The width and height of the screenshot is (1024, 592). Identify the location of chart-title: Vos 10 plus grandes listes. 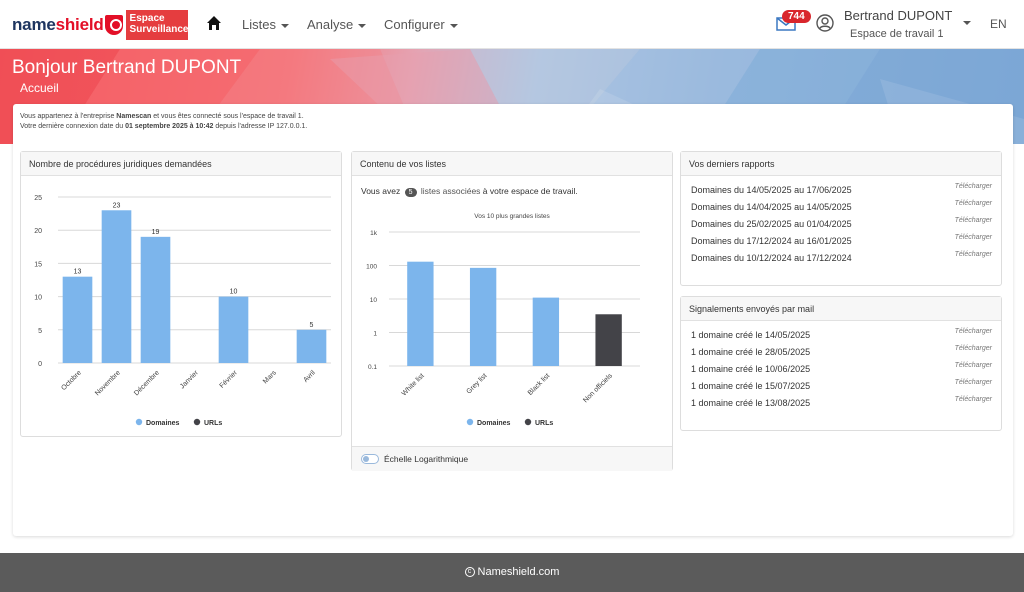
(512, 216).